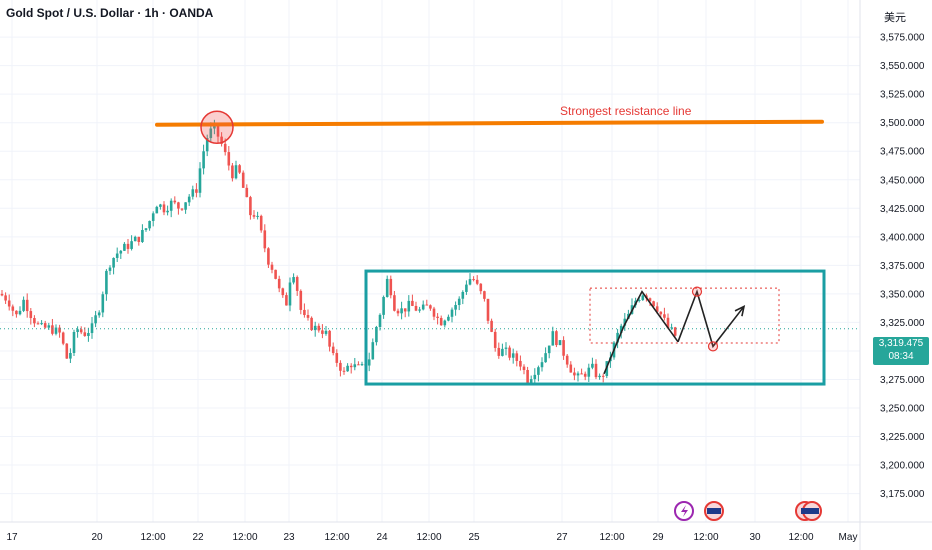 This screenshot has height=550, width=932. I want to click on price-tick-label: 3,175.000, so click(902, 494).